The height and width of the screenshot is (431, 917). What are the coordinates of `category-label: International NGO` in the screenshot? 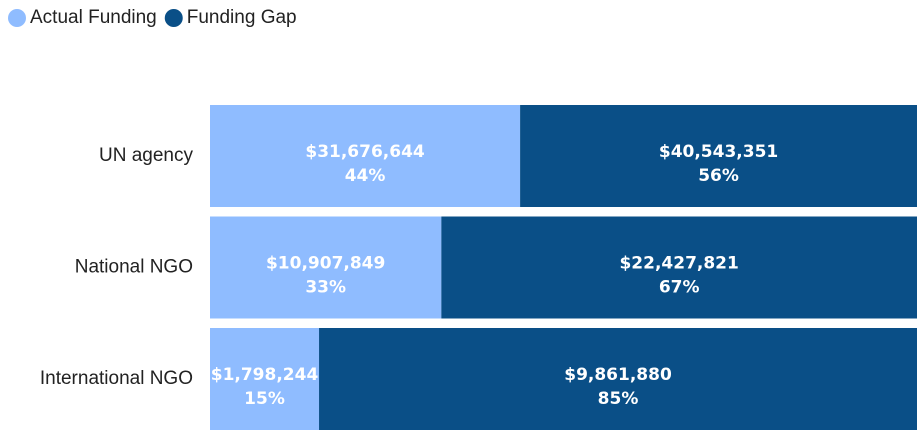 It's located at (116, 378).